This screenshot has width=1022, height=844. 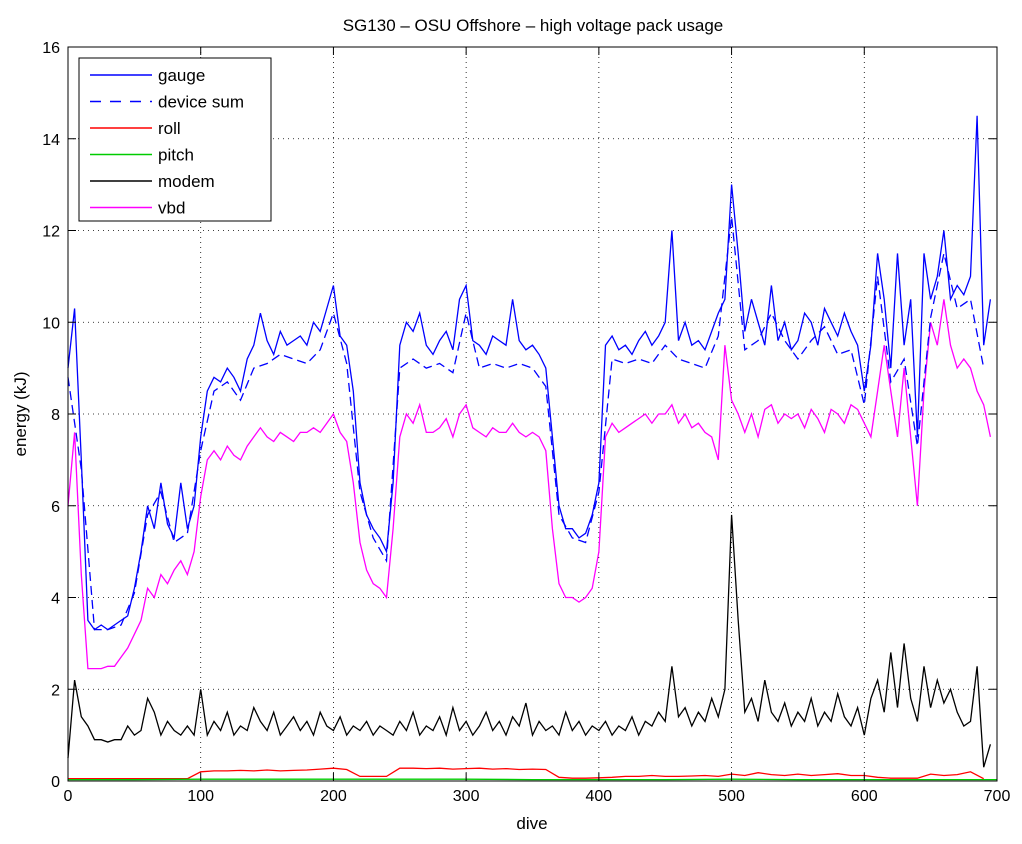 I want to click on x-tick-label: 300, so click(x=466, y=796).